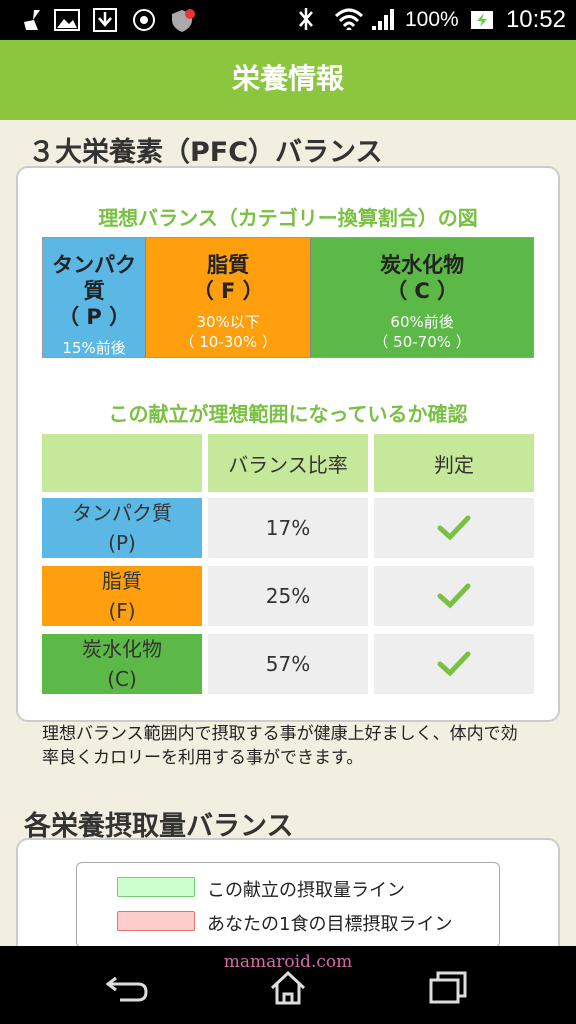  I want to click on navigation-bar: mamaroid.com, so click(288, 985).